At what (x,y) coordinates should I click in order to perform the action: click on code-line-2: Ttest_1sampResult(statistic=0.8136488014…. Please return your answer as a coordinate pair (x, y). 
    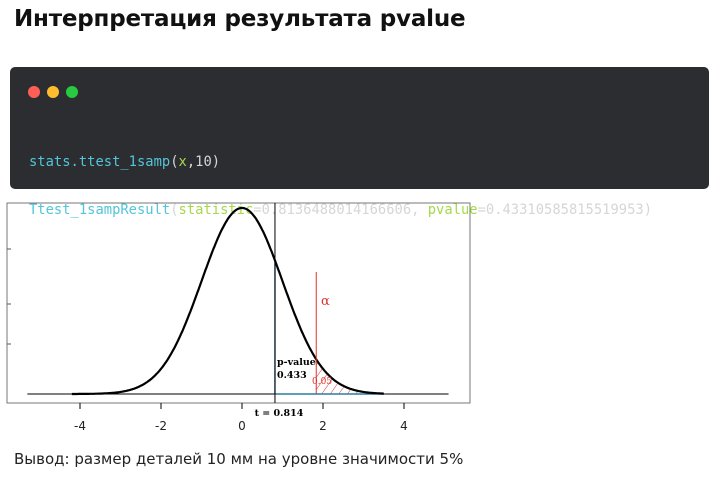
    Looking at the image, I should click on (340, 210).